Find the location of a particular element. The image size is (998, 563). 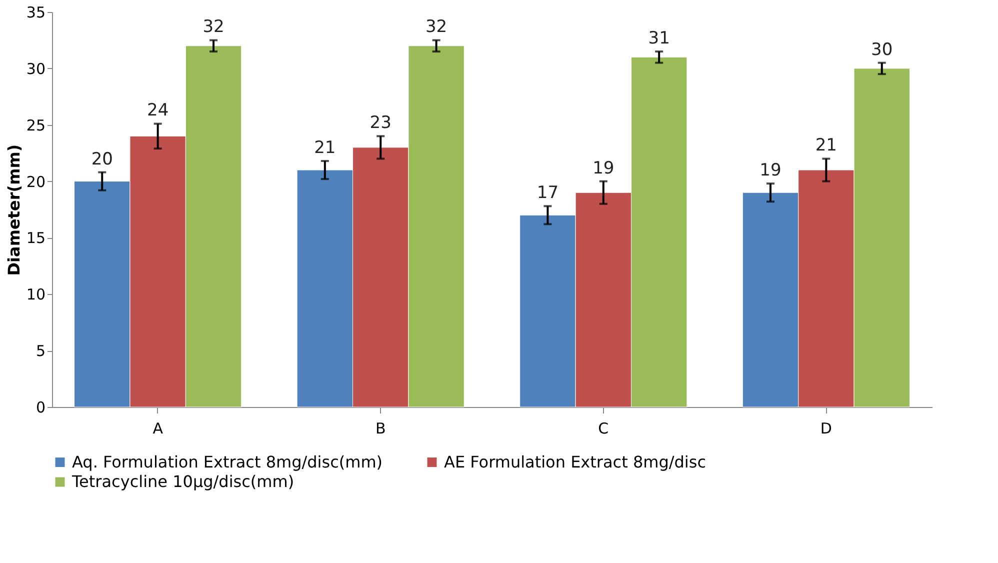

y-tick-label: 25 is located at coordinates (36, 125).